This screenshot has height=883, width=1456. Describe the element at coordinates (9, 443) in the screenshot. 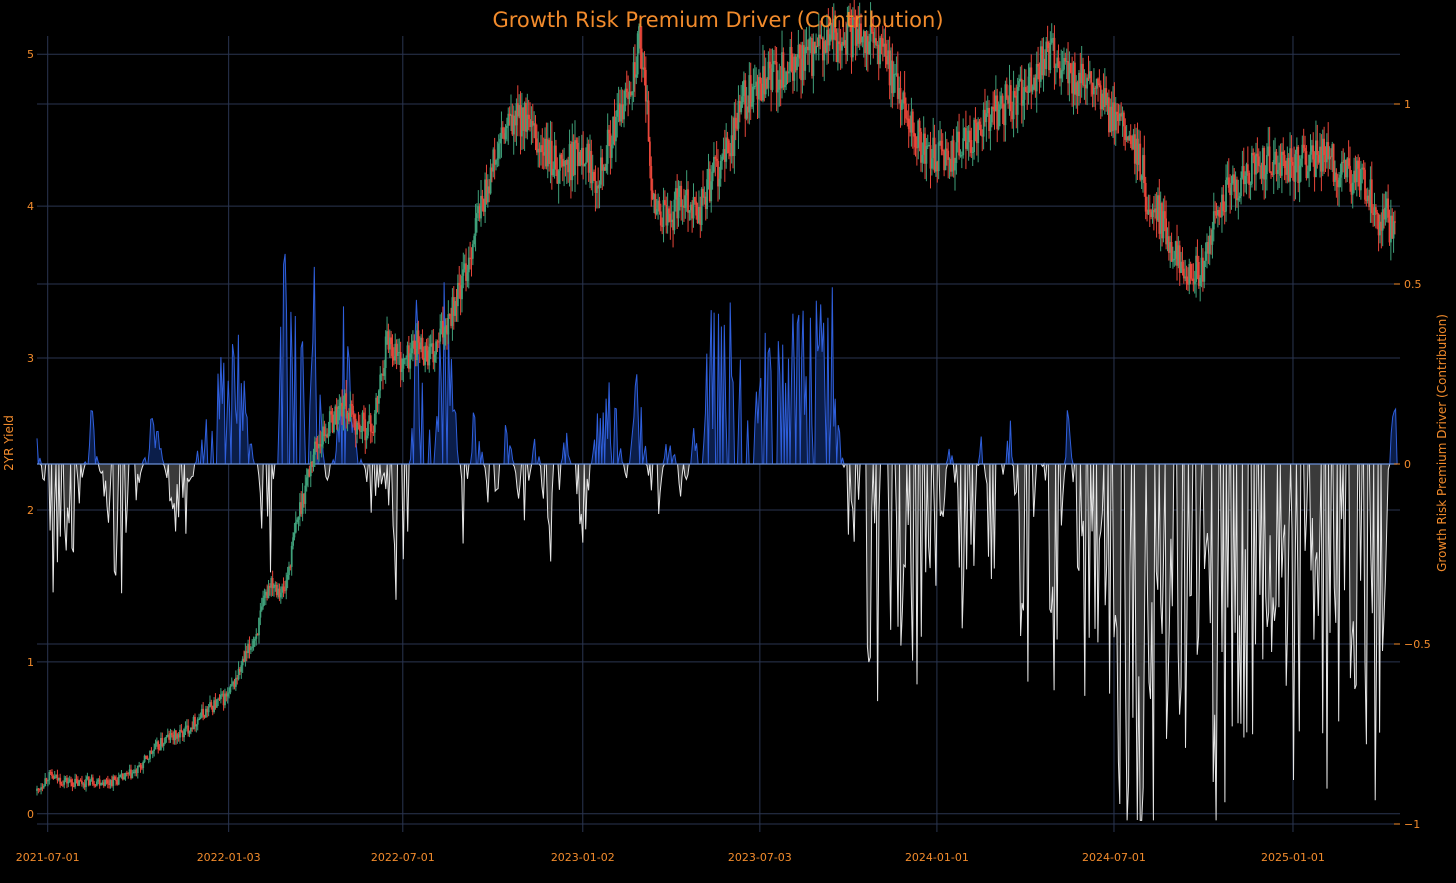

I see `y-axis-title: 2YR Yield` at that location.